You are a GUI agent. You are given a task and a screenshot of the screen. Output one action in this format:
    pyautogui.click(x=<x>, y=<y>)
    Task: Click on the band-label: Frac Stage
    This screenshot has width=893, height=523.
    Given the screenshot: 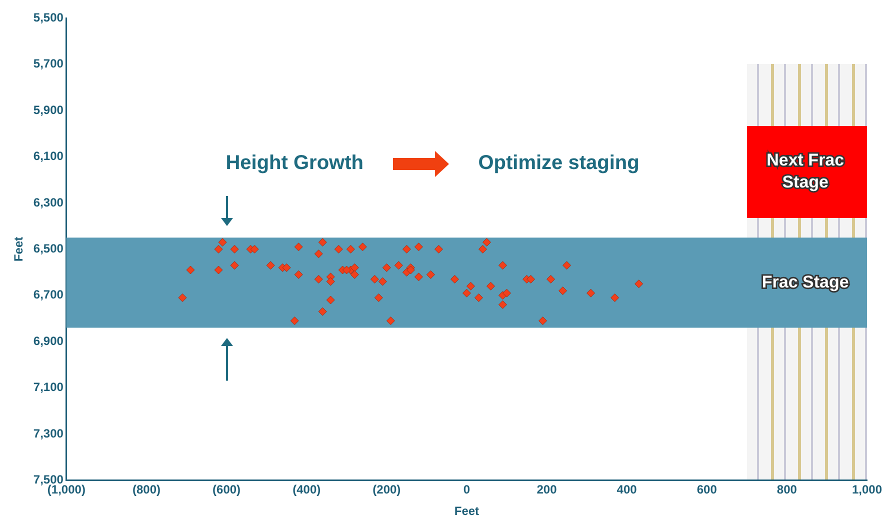 What is the action you would take?
    pyautogui.click(x=805, y=282)
    